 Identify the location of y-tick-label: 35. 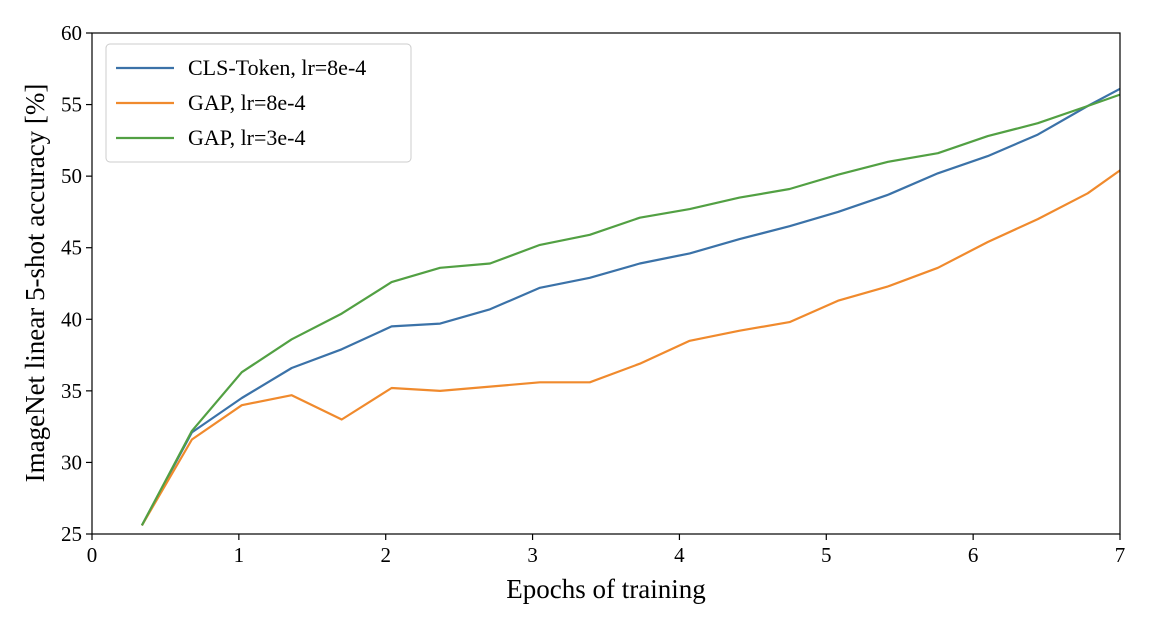
(71, 391).